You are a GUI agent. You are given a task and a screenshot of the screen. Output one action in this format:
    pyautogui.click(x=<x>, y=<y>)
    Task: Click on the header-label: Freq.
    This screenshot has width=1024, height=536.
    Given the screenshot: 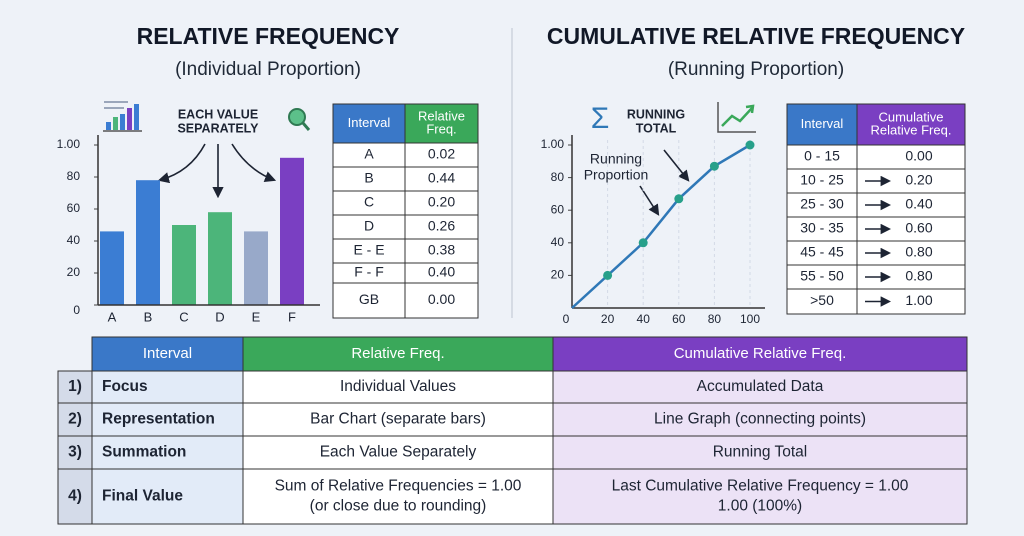 What is the action you would take?
    pyautogui.click(x=441, y=128)
    